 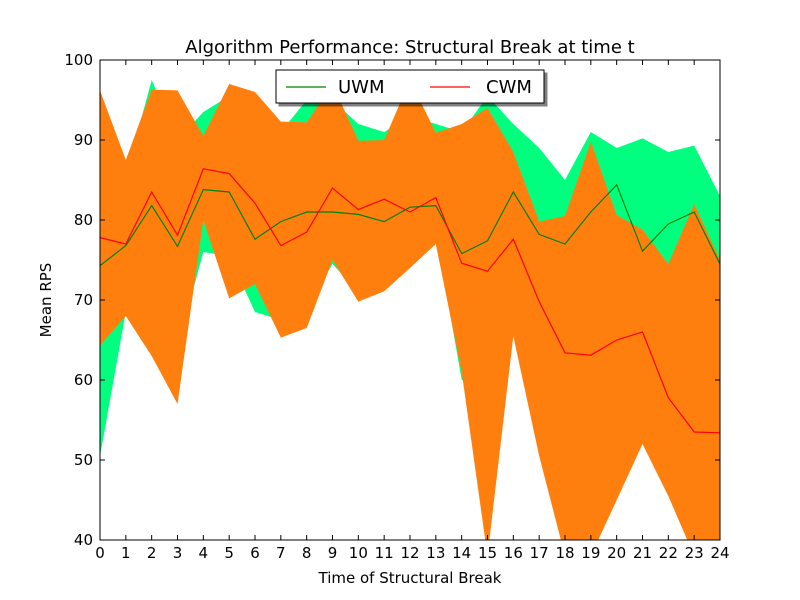 What do you see at coordinates (410, 578) in the screenshot?
I see `x-axis-label: Time of Structural Break` at bounding box center [410, 578].